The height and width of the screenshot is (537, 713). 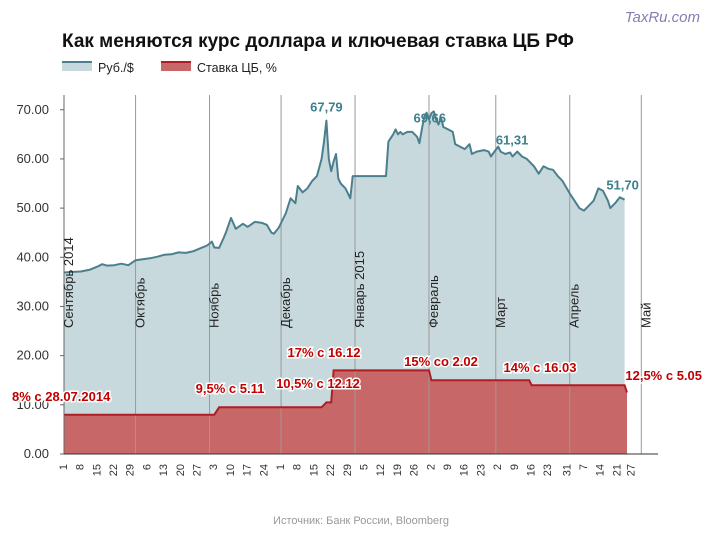 What do you see at coordinates (433, 301) in the screenshot?
I see `month-label: Февраль` at bounding box center [433, 301].